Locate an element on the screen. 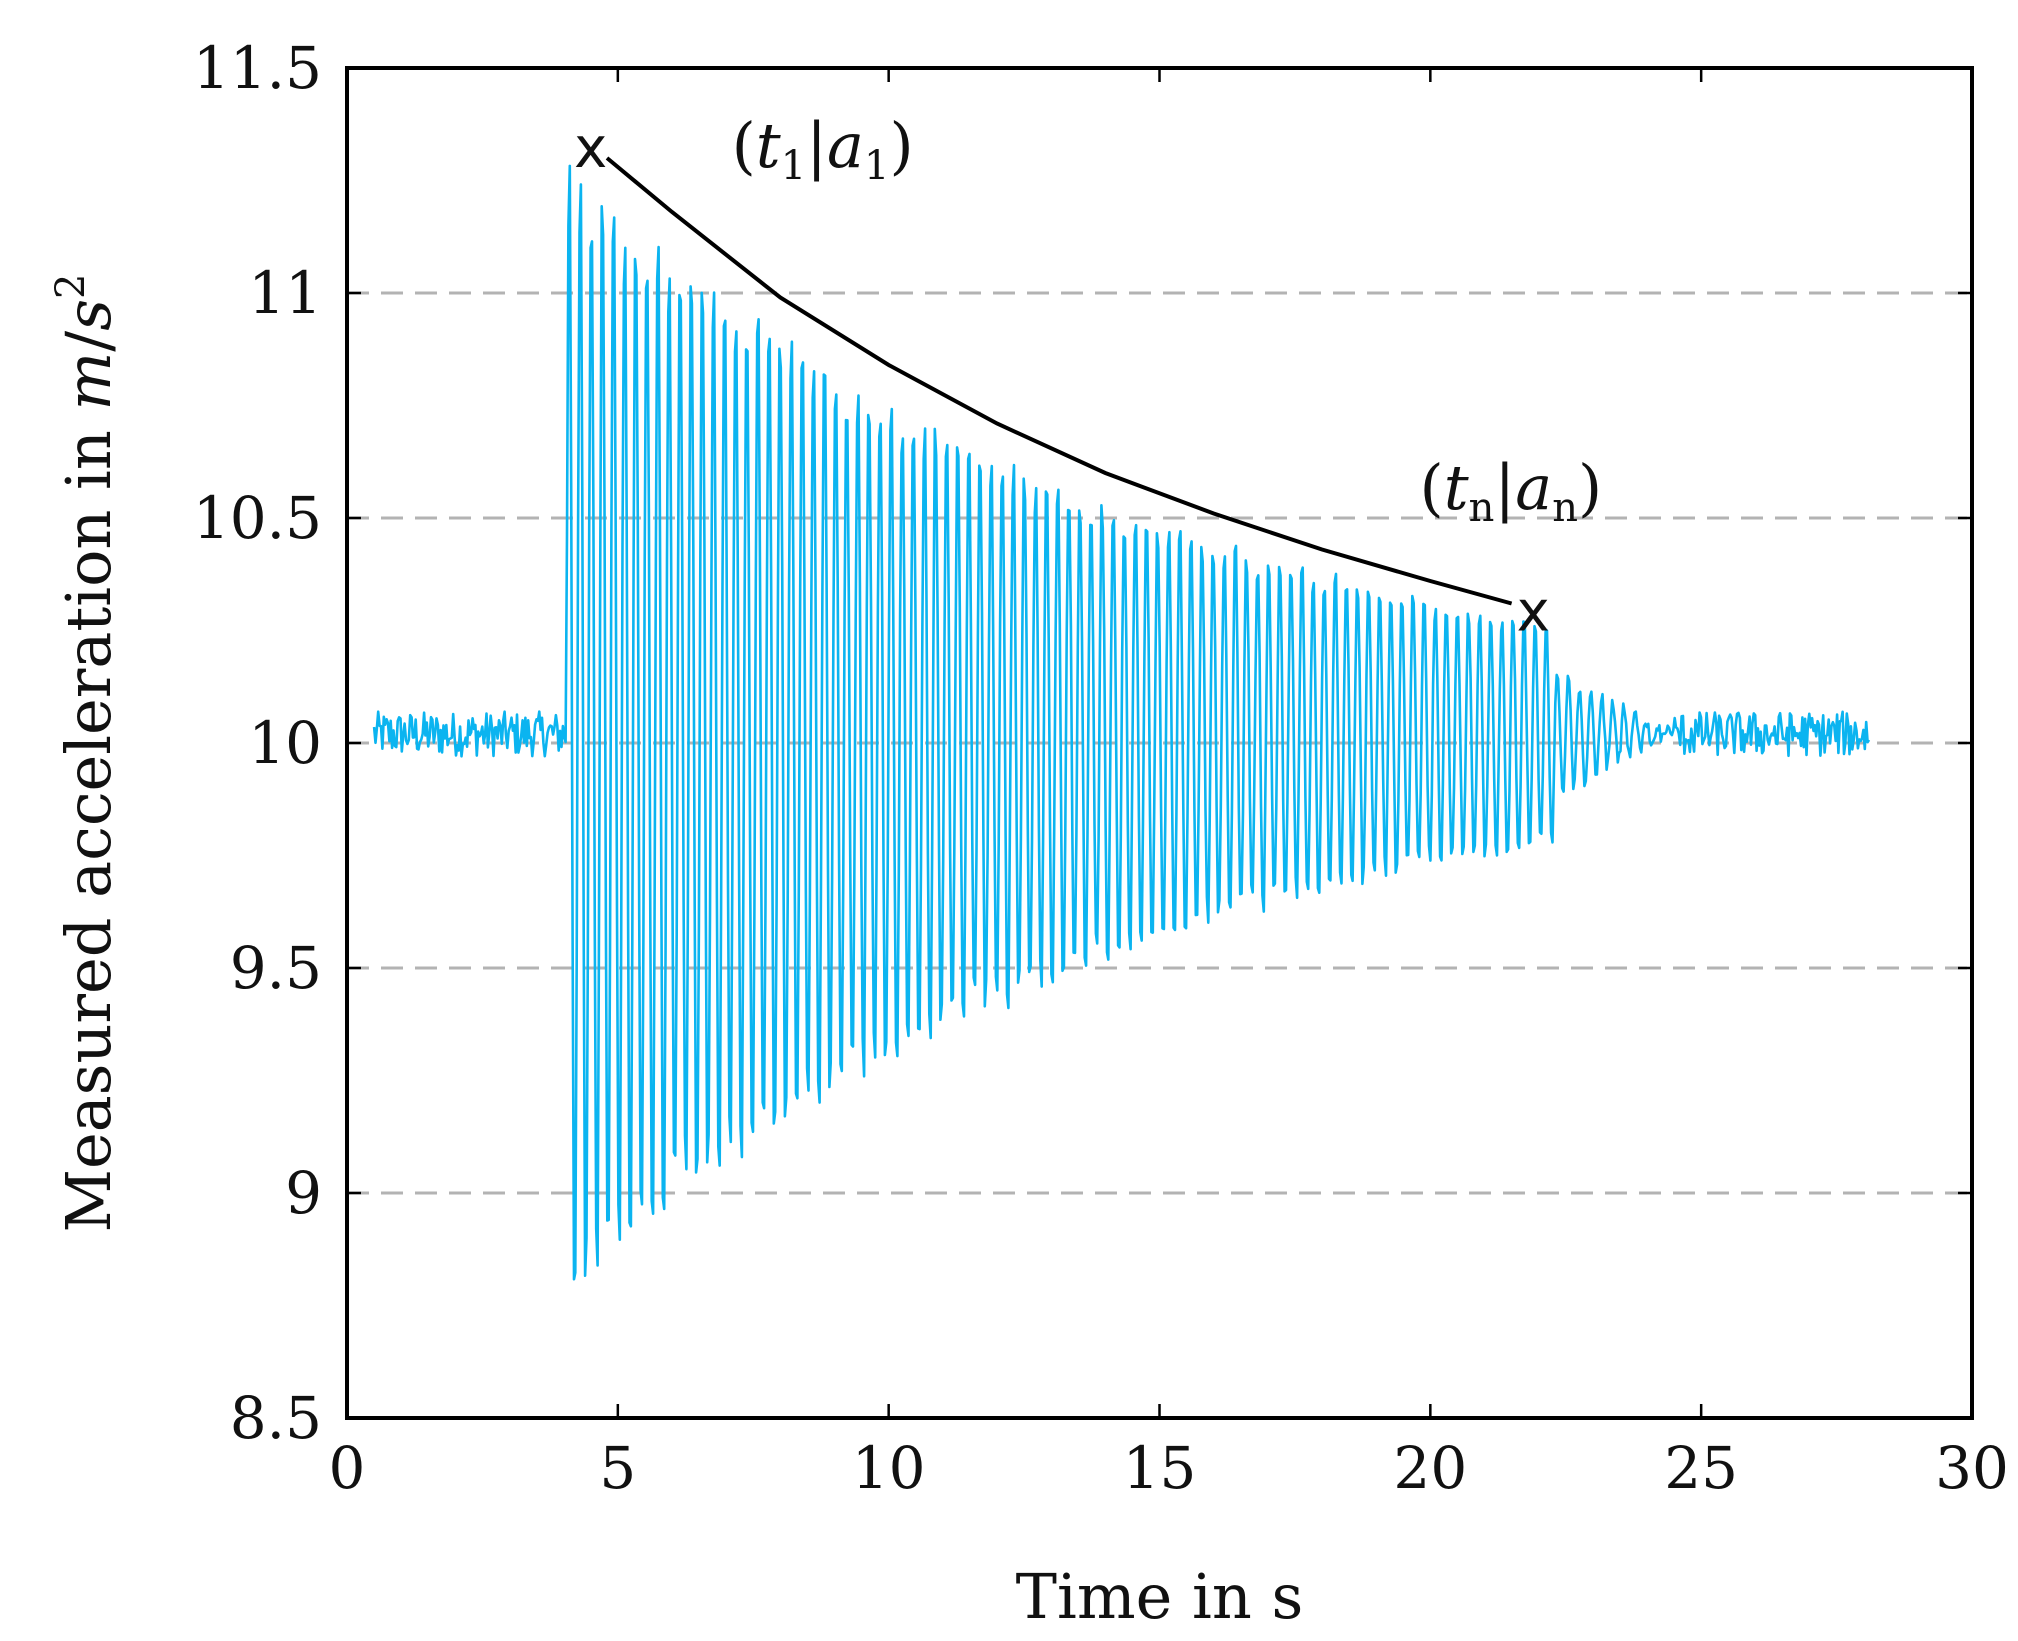  y-axis-unit-slash: / is located at coordinates (88, 341).